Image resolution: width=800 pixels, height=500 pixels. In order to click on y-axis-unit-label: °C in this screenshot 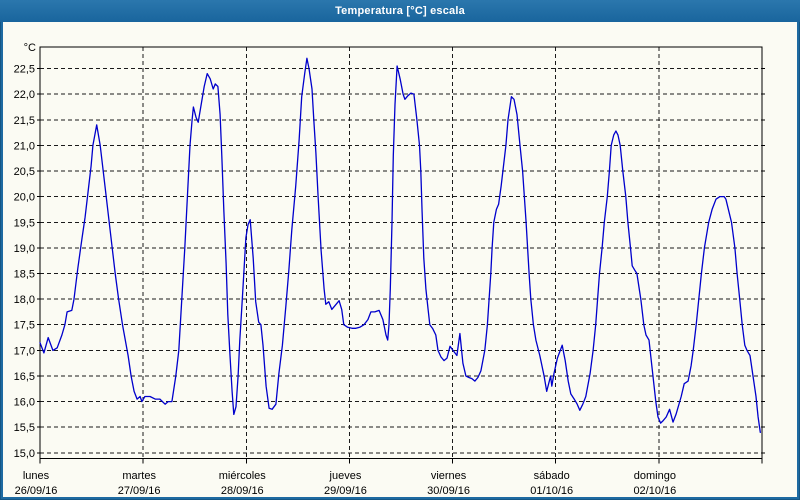, I will do `click(30, 48)`.